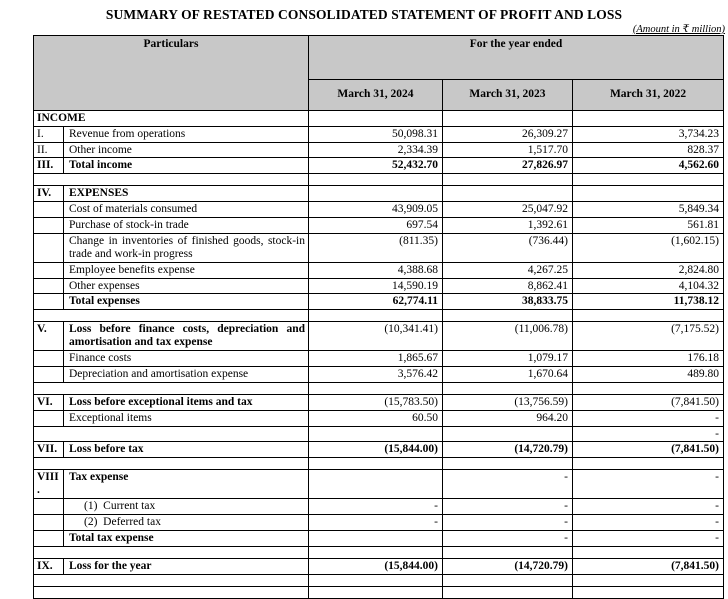  I want to click on row-value-cell: 50,098.31, so click(375, 134).